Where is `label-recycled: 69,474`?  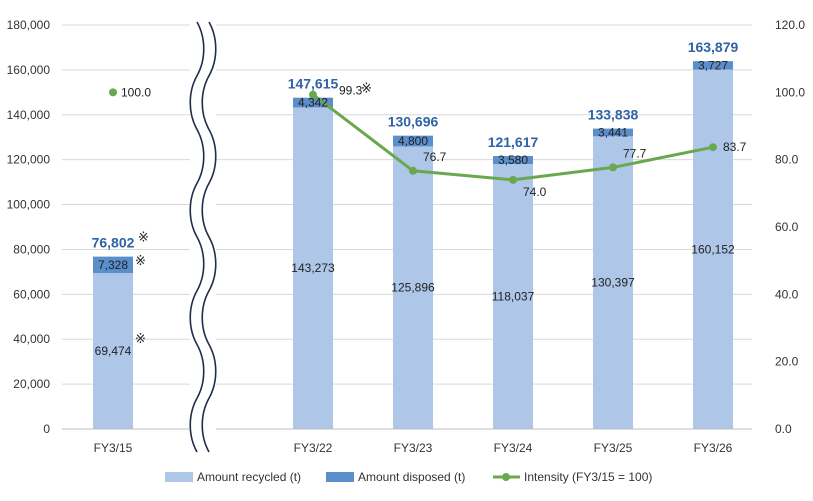 label-recycled: 69,474 is located at coordinates (113, 351).